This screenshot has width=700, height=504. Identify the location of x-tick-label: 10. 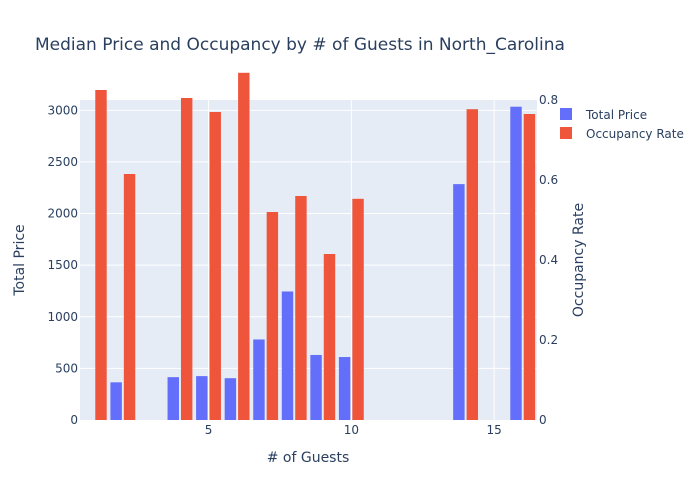
(351, 430).